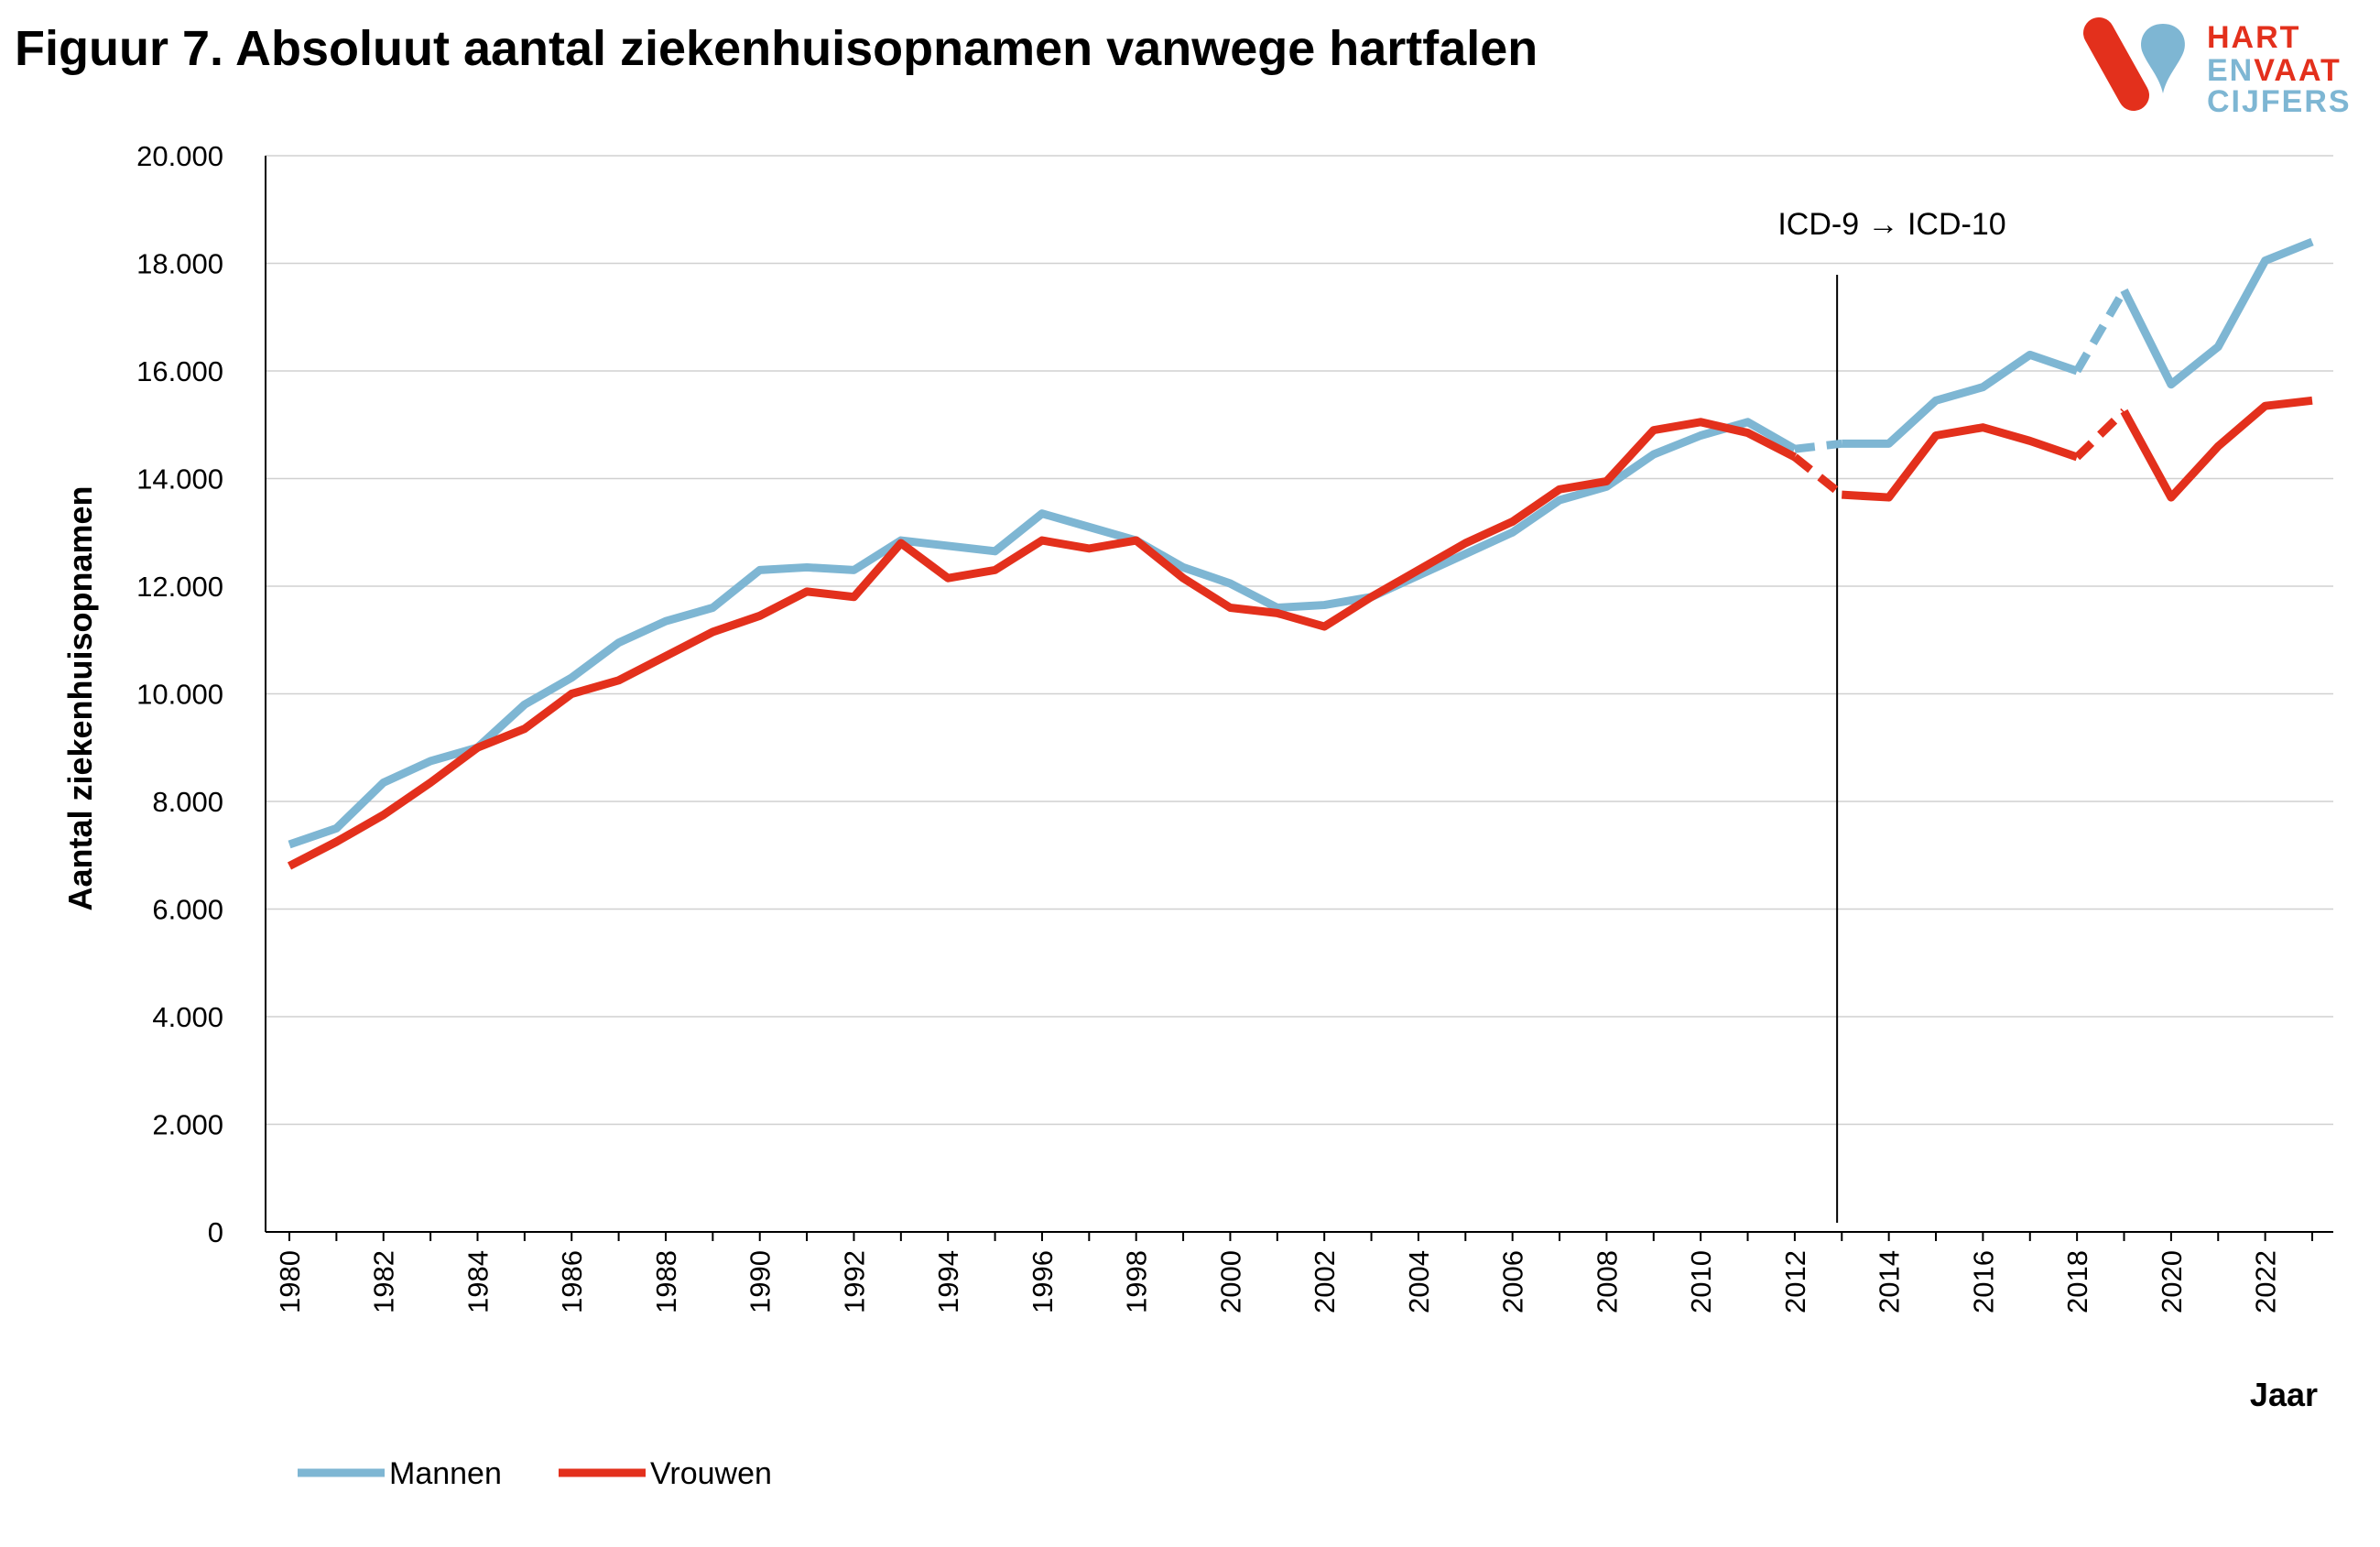 Image resolution: width=2380 pixels, height=1547 pixels. Describe the element at coordinates (1890, 1281) in the screenshot. I see `x-tick-label: 2014` at that location.